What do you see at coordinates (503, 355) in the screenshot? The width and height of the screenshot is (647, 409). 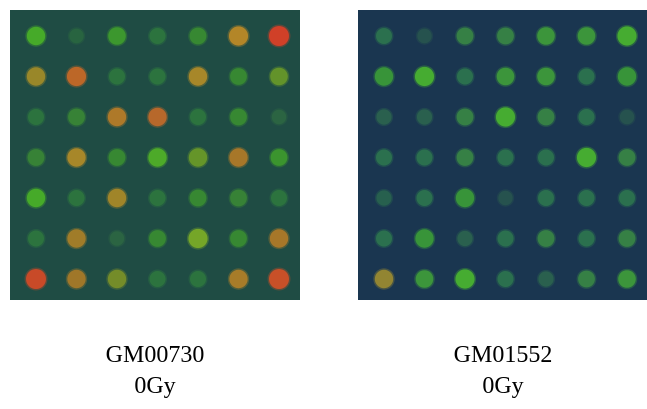 I see `cell-line-label: GM01552` at bounding box center [503, 355].